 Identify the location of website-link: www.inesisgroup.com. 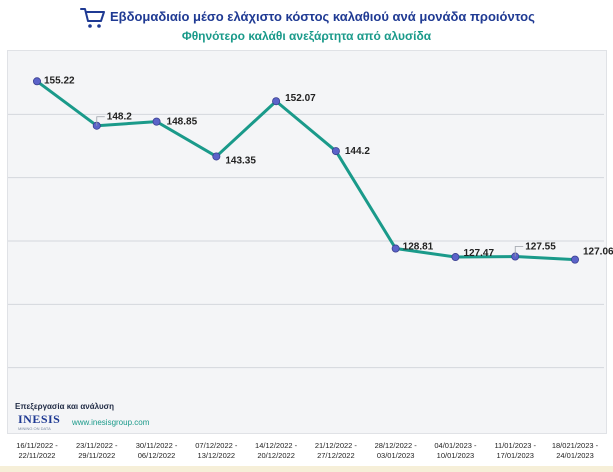
(111, 422).